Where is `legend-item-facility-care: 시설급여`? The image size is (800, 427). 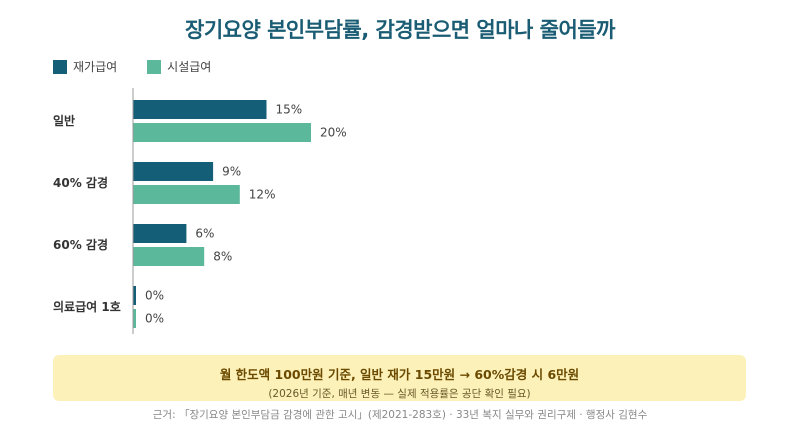
legend-item-facility-care: 시설급여 is located at coordinates (179, 66).